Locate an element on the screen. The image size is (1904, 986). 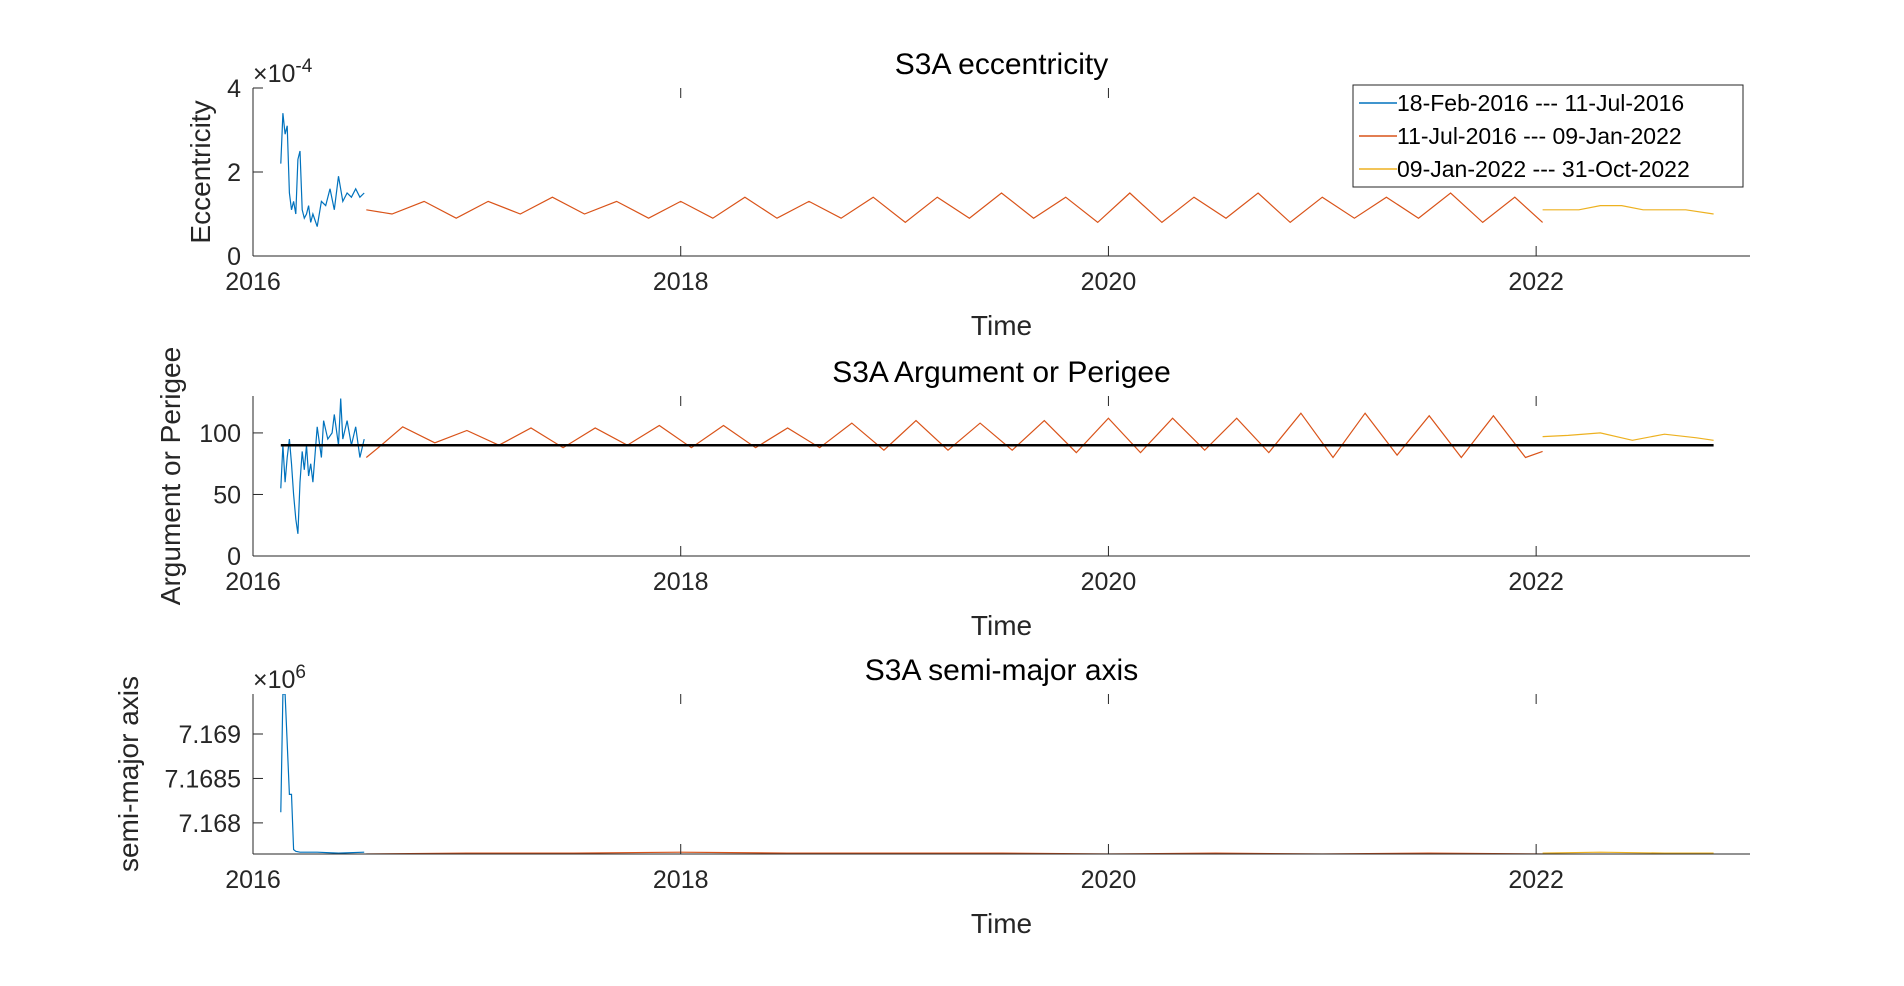
plot-title: S3A eccentricity is located at coordinates (1001, 64).